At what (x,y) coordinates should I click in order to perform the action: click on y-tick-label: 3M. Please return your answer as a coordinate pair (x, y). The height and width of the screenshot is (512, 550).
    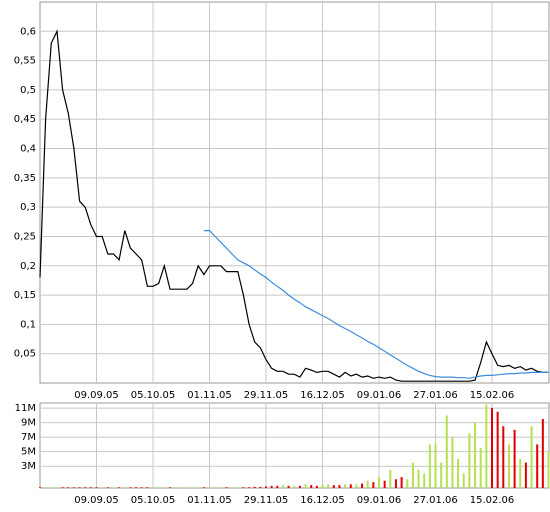
    Looking at the image, I should click on (28, 466).